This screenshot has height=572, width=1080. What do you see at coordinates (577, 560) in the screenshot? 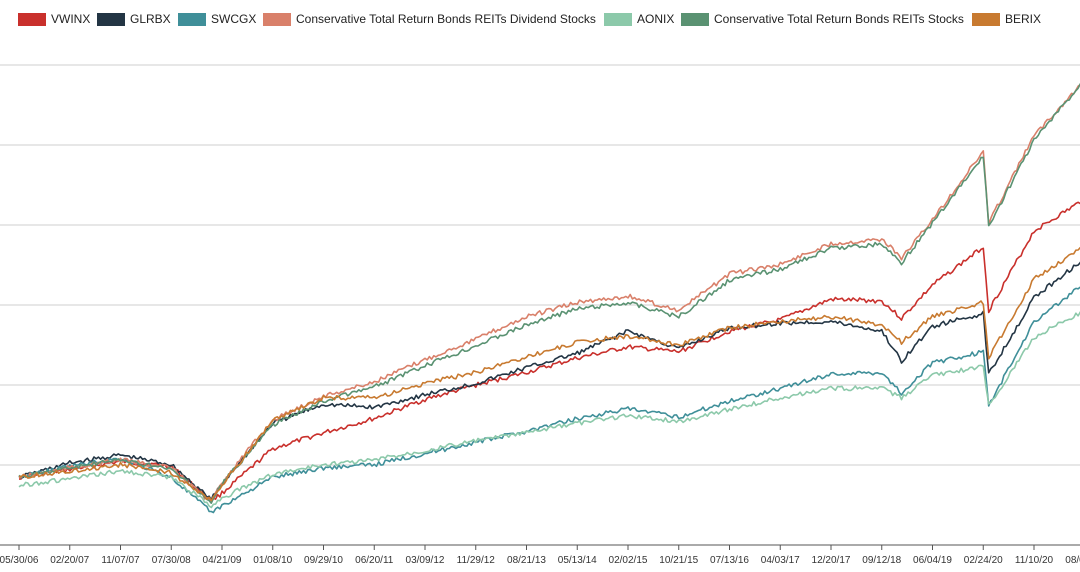
I see `x-tick-label: 05/13/14` at bounding box center [577, 560].